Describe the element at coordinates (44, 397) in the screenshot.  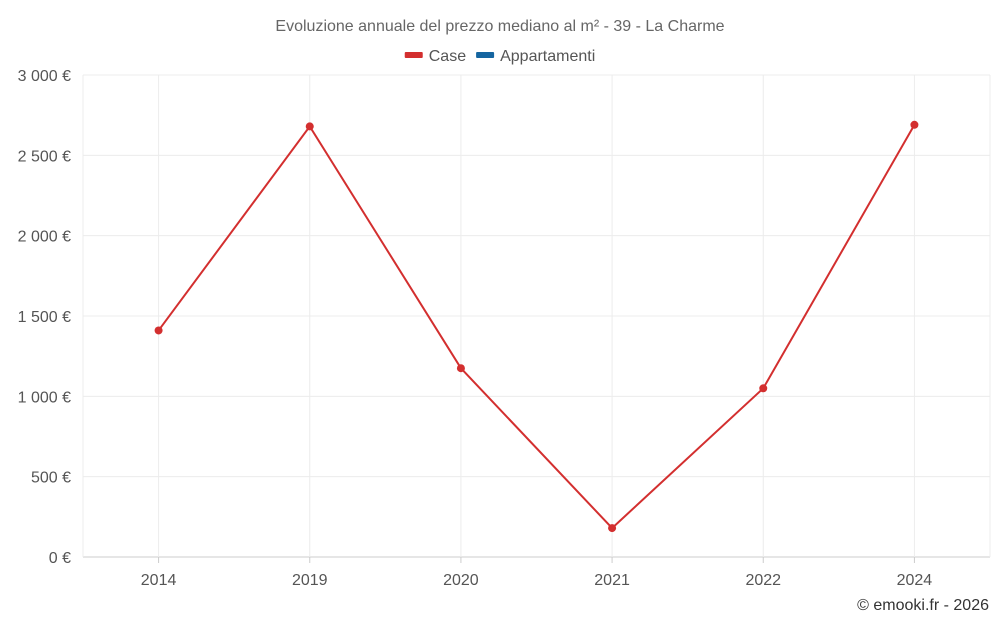
I see `y-tick-label: 1 000 €` at that location.